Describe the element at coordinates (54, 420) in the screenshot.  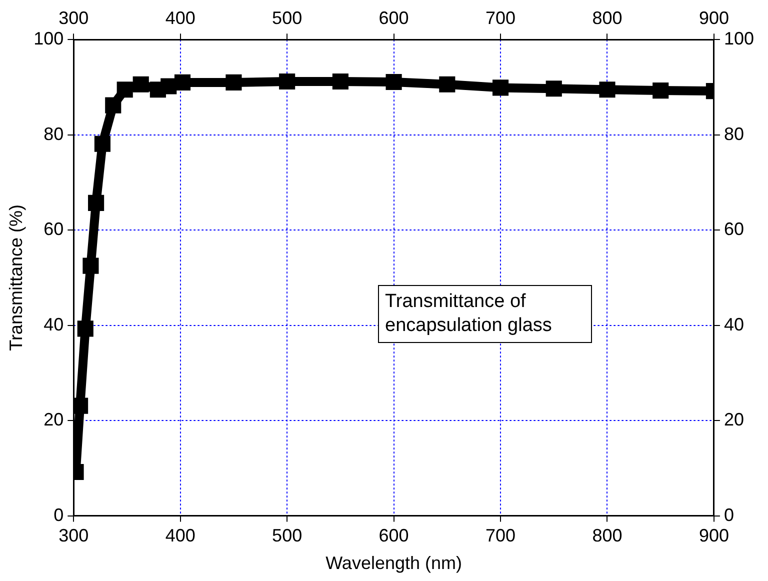
I see `y-tick-label: 20` at that location.